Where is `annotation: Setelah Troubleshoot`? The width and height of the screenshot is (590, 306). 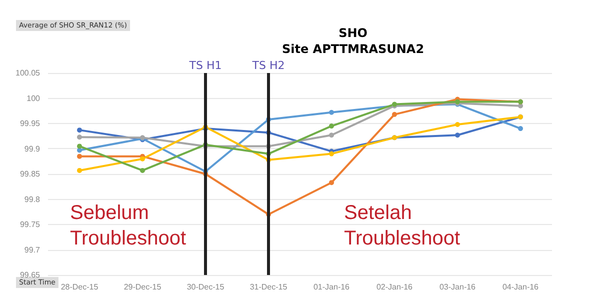 annotation: Setelah Troubleshoot is located at coordinates (402, 226).